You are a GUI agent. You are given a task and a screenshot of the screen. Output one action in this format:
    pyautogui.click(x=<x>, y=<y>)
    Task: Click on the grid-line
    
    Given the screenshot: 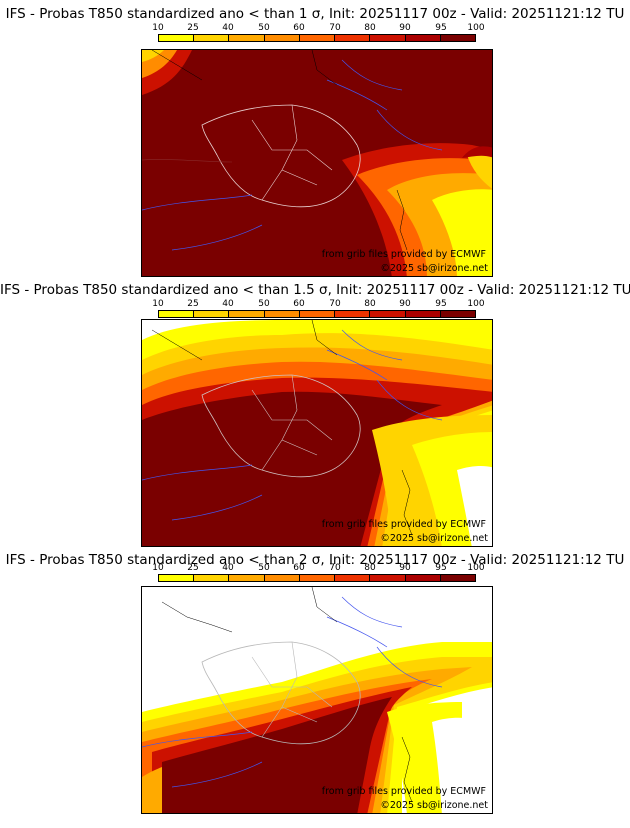 What is the action you would take?
    pyautogui.click(x=187, y=161)
    